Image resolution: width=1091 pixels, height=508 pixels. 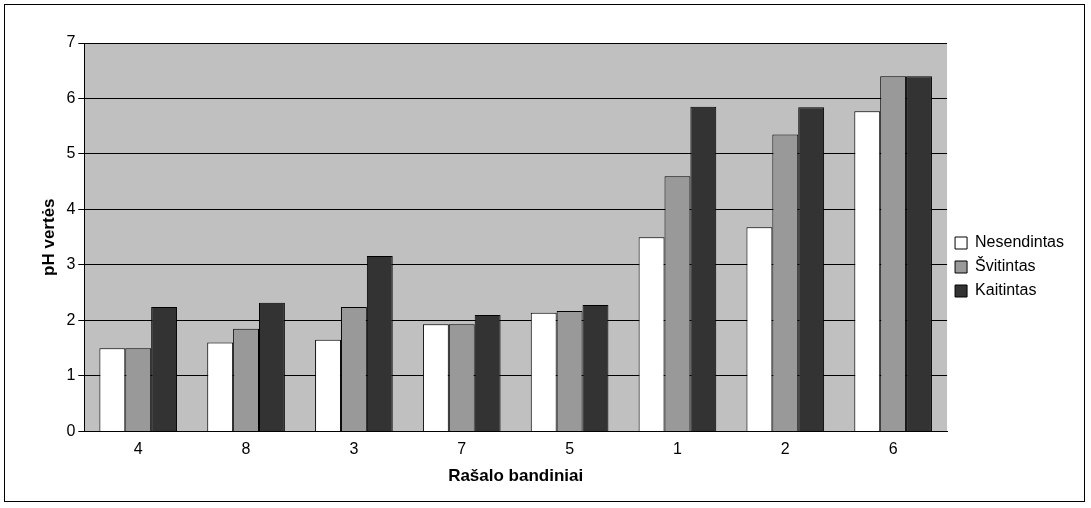 I want to click on x-tick-label: 6, so click(x=893, y=449).